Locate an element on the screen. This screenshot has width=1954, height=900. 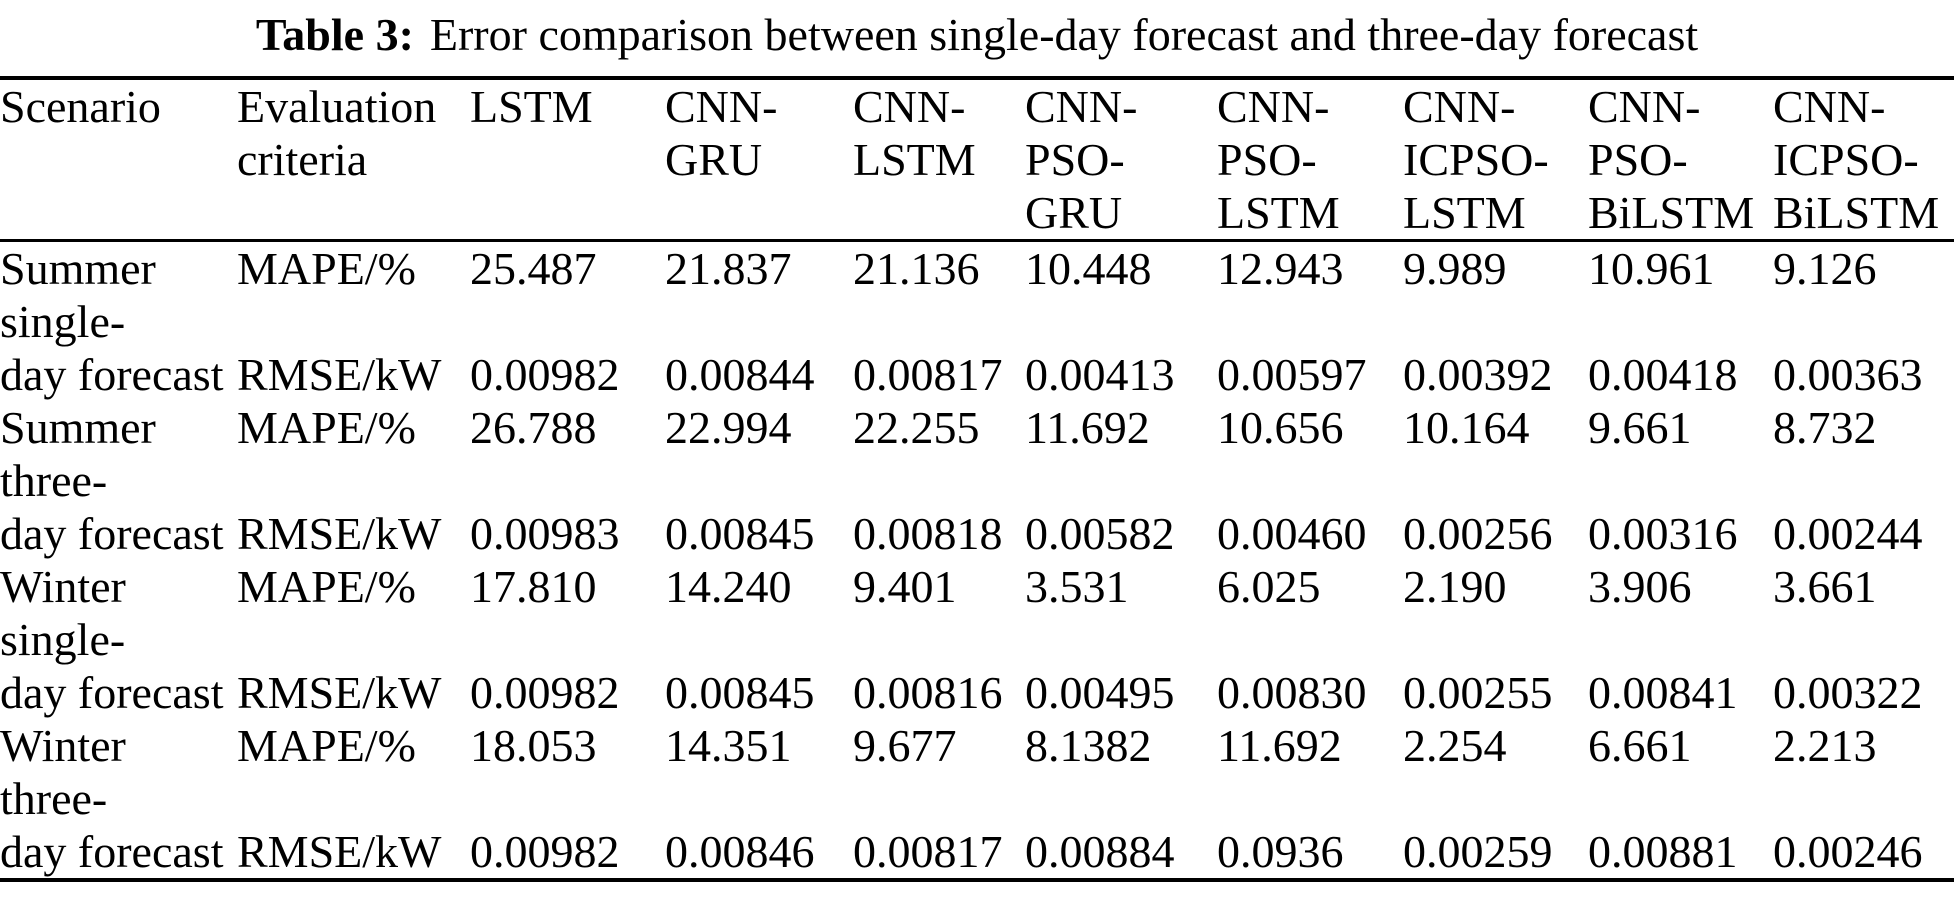
column-header-evaluation-criteria: Evaluation criteria is located at coordinates (353, 160).